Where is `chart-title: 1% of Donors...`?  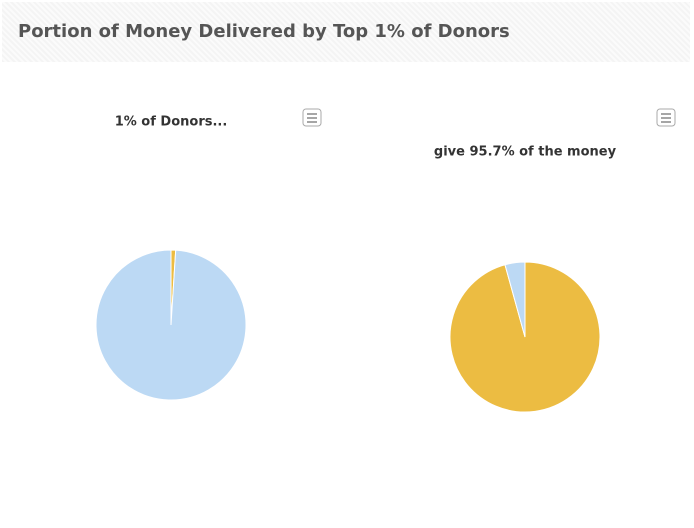
chart-title: 1% of Donors... is located at coordinates (171, 122).